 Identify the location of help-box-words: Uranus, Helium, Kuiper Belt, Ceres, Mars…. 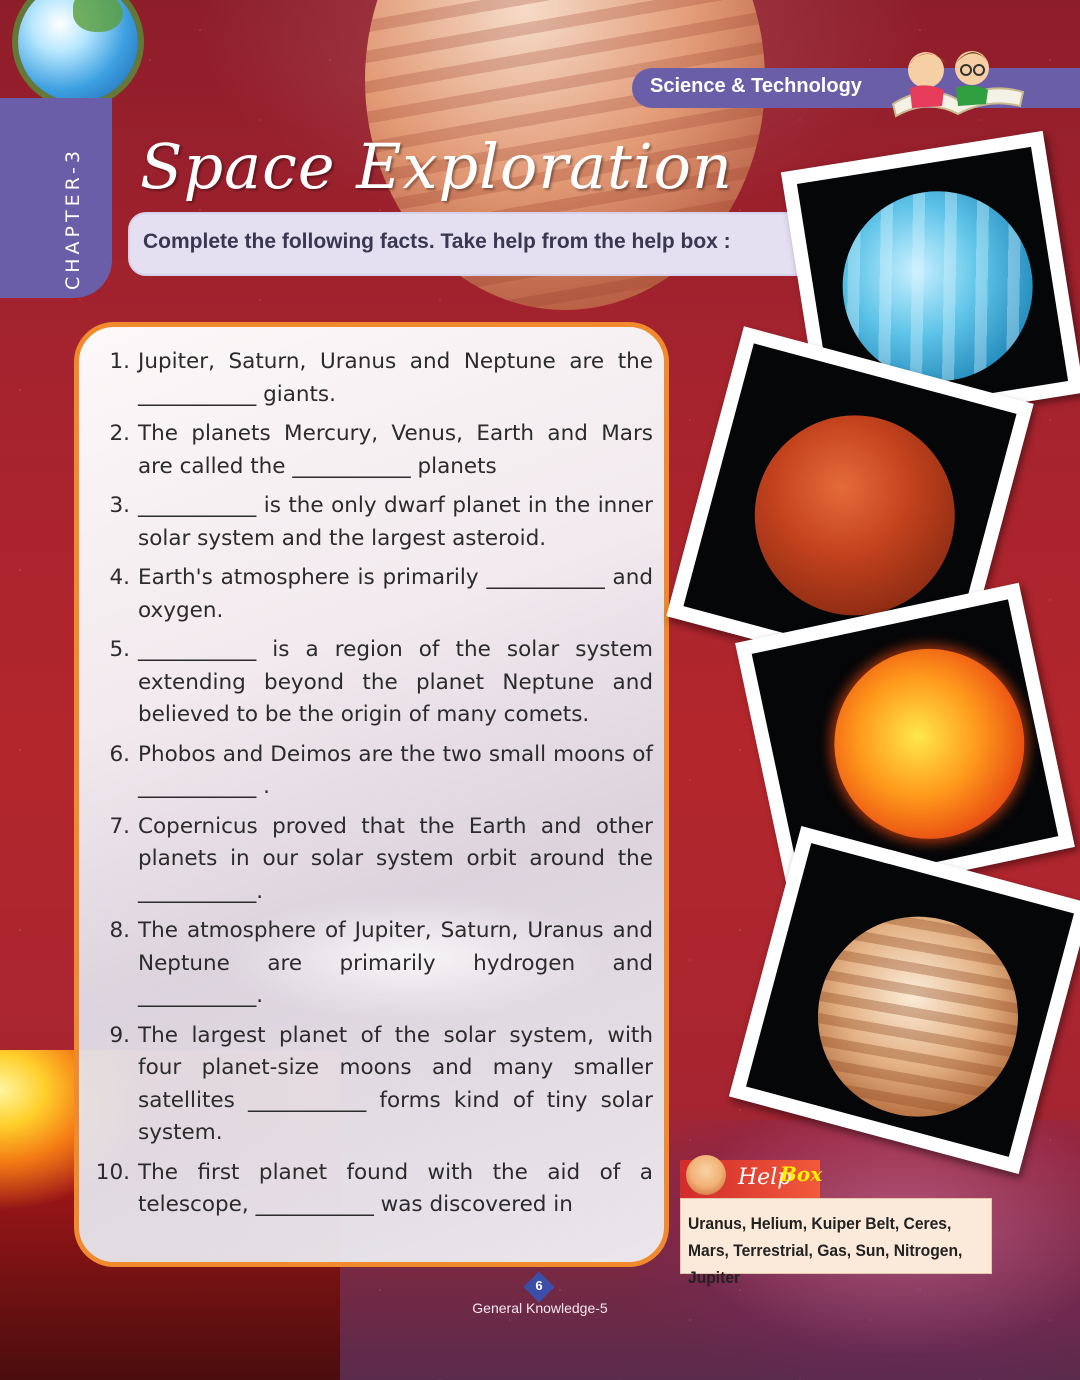
(825, 1250).